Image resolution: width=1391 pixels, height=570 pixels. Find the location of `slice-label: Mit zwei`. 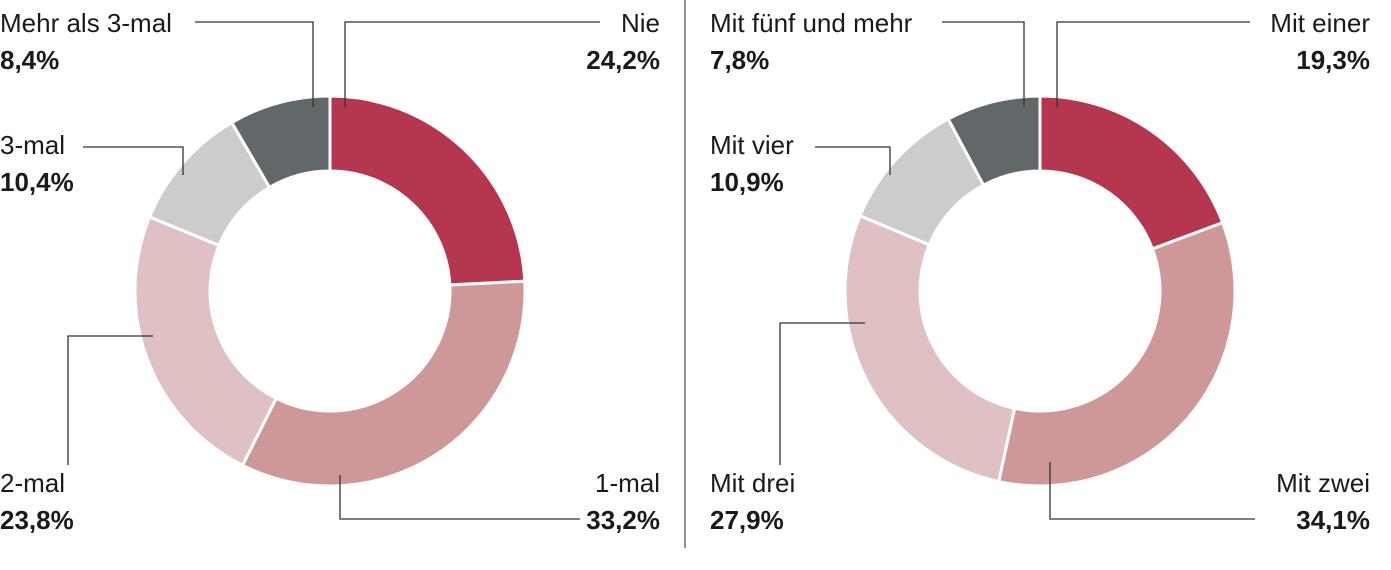

slice-label: Mit zwei is located at coordinates (1323, 483).